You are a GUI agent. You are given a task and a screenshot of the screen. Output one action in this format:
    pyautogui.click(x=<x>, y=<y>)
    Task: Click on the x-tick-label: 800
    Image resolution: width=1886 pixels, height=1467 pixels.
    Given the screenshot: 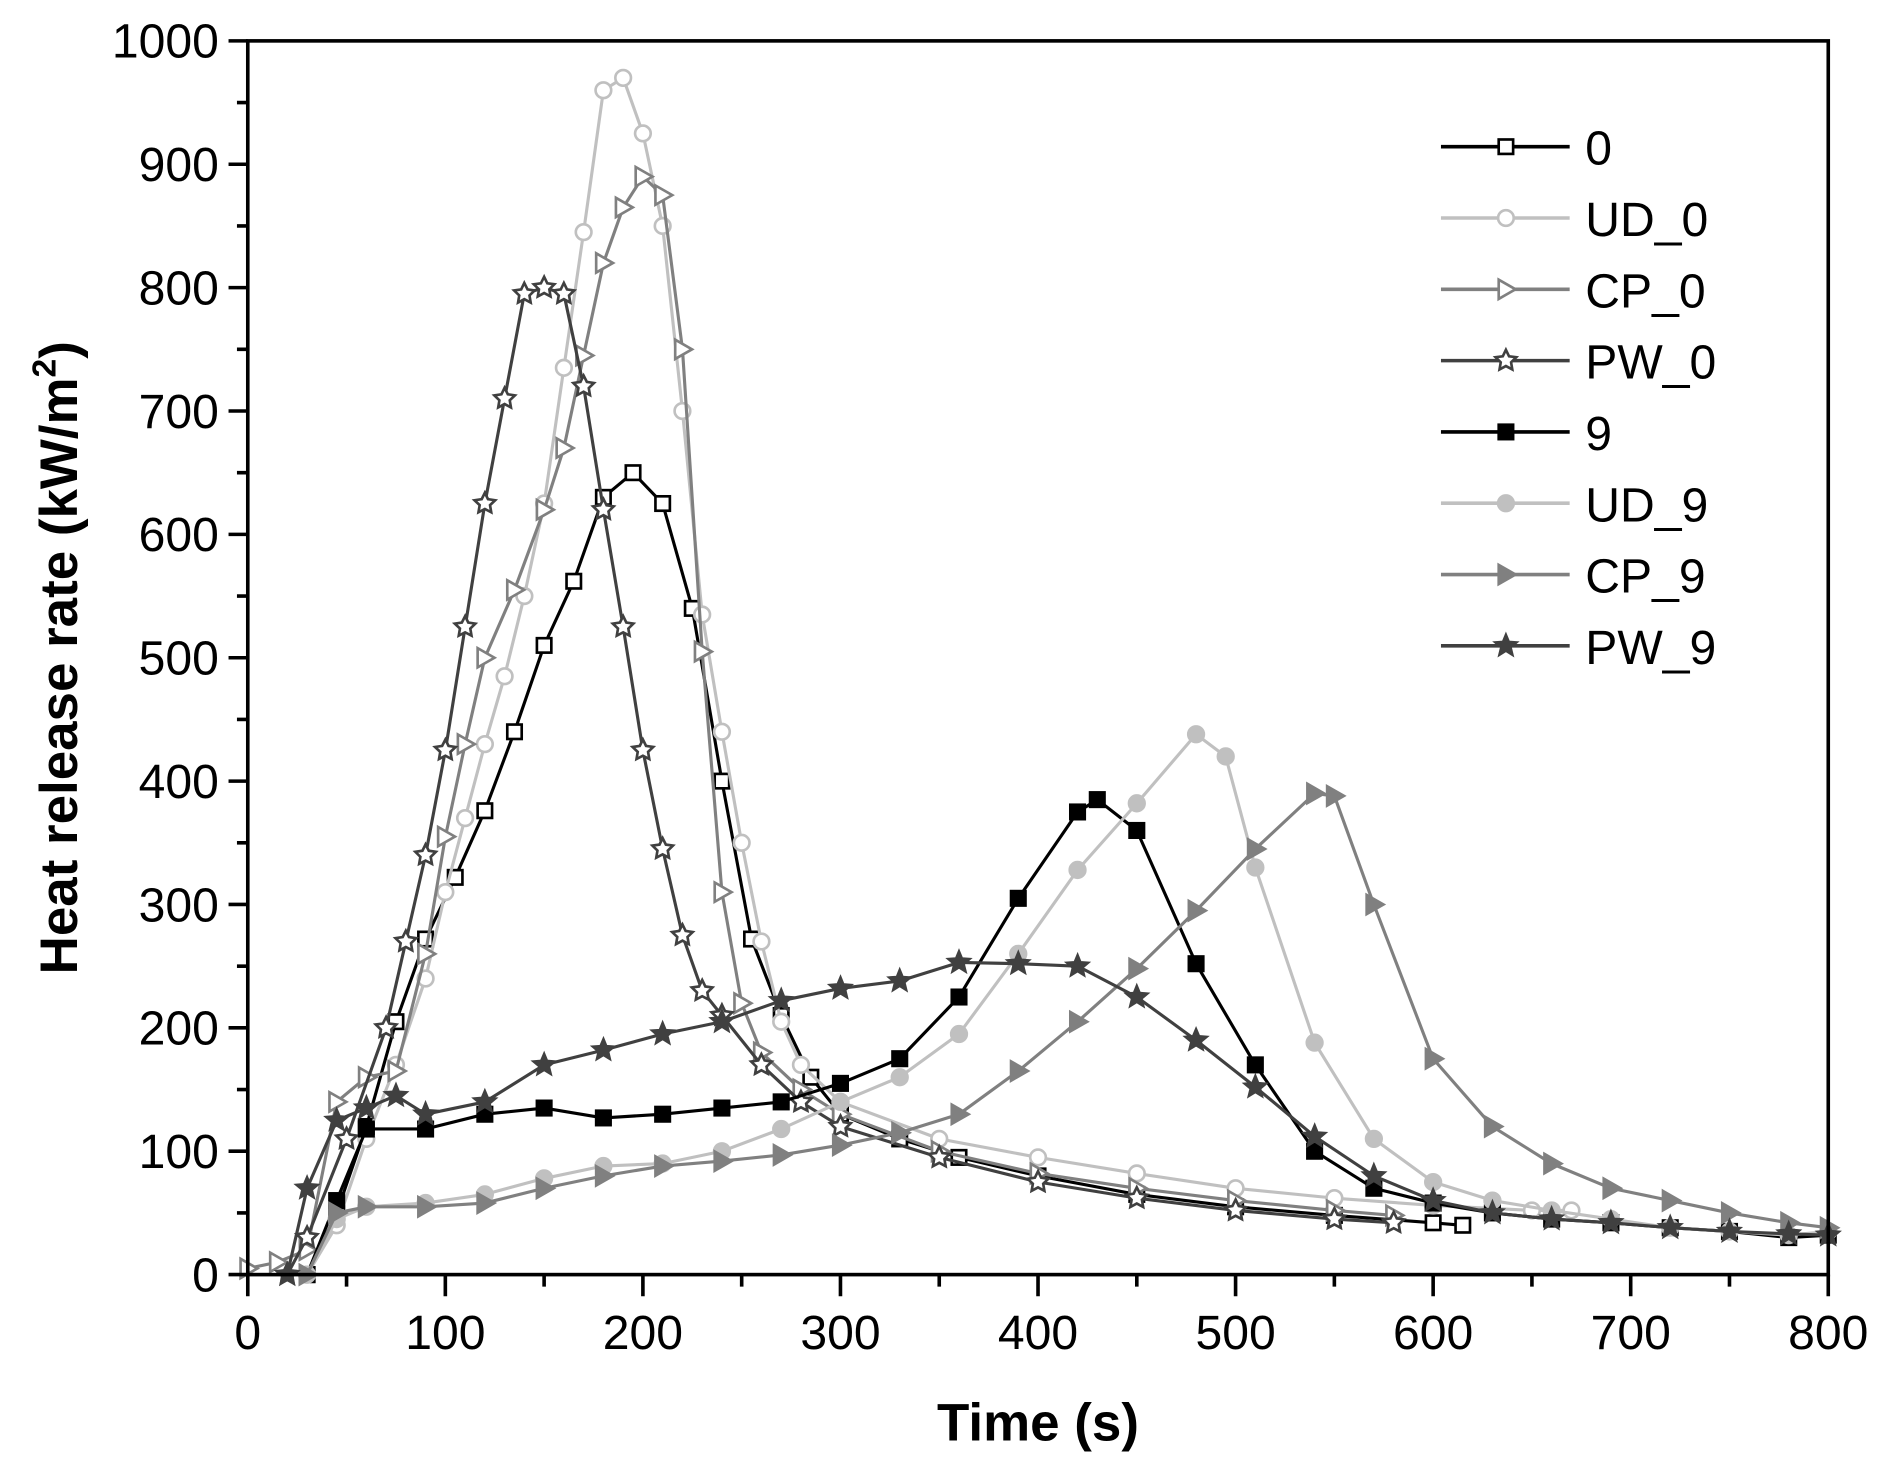 What is the action you would take?
    pyautogui.click(x=1828, y=1333)
    